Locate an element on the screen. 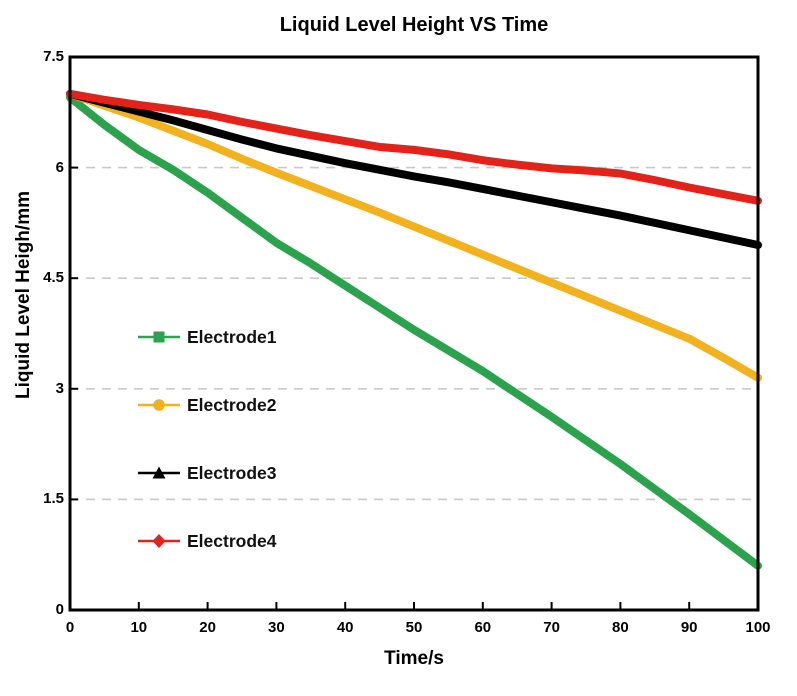 This screenshot has width=797, height=696. x-tick-label: 40 is located at coordinates (345, 627).